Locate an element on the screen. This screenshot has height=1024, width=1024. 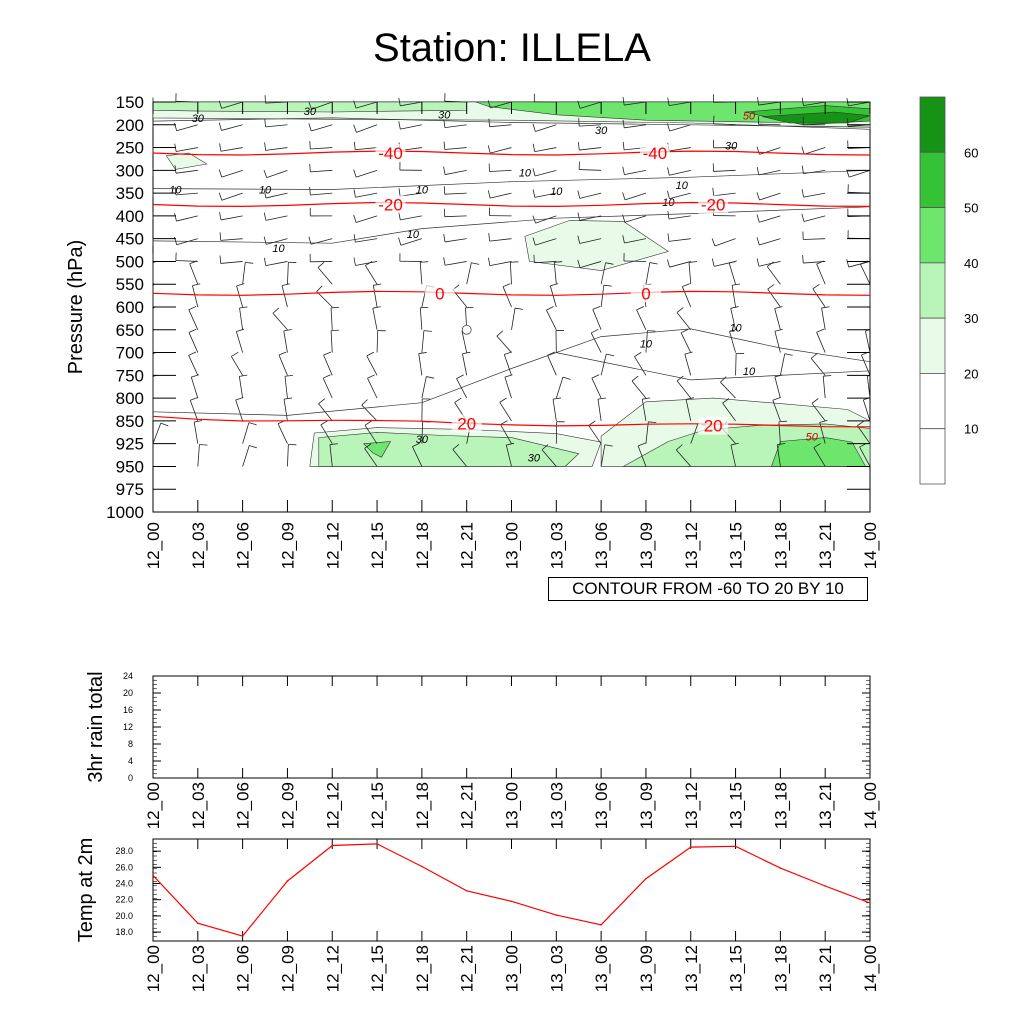
x-tick-label: 12_03 is located at coordinates (198, 968).